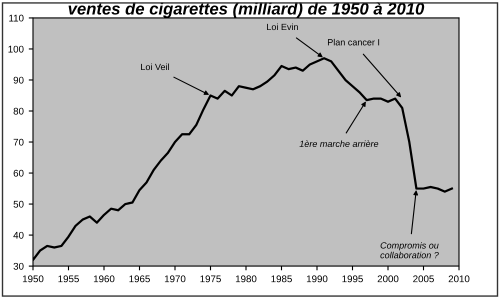 The width and height of the screenshot is (500, 299). What do you see at coordinates (33, 278) in the screenshot?
I see `x-tick-label: 1950` at bounding box center [33, 278].